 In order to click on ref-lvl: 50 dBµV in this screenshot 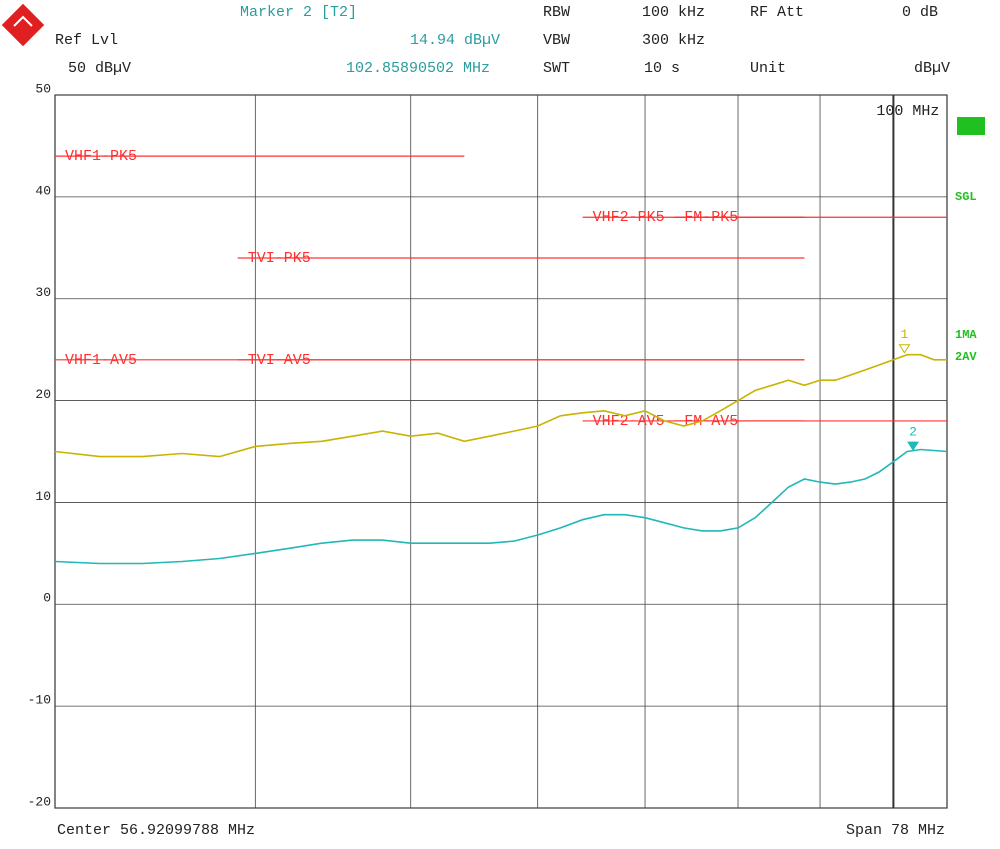, I will do `click(99, 68)`.